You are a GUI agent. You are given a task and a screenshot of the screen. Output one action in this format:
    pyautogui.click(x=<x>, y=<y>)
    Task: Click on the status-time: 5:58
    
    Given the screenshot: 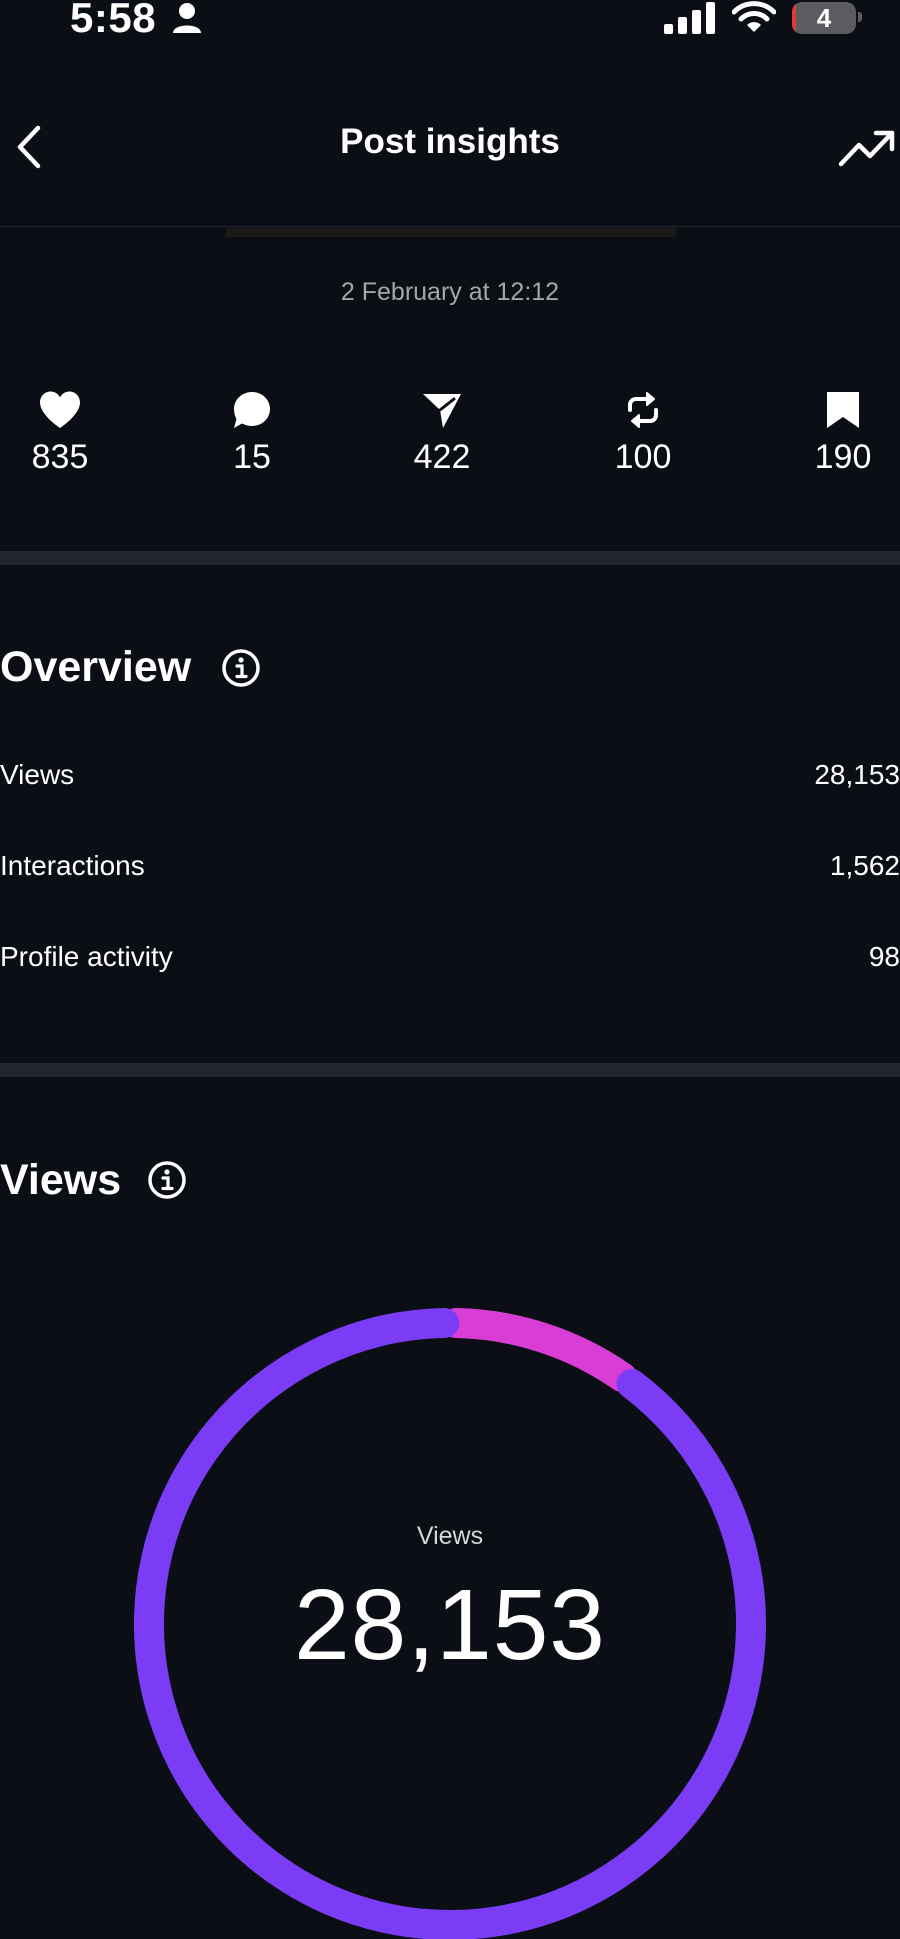 What is the action you would take?
    pyautogui.click(x=113, y=20)
    